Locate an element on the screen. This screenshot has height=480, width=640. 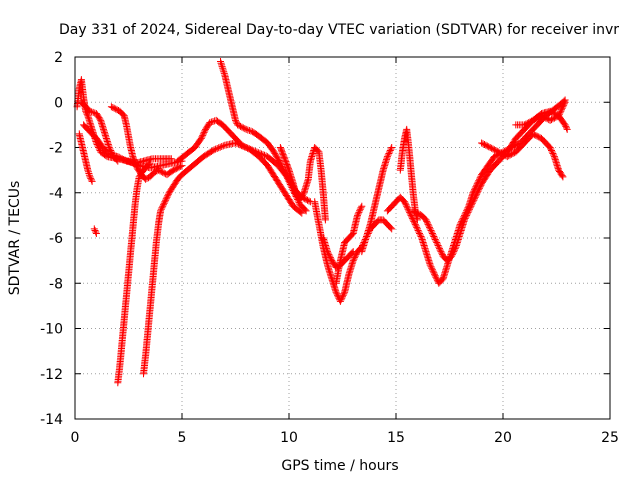
series-arc-early-b is located at coordinates (127, 144).